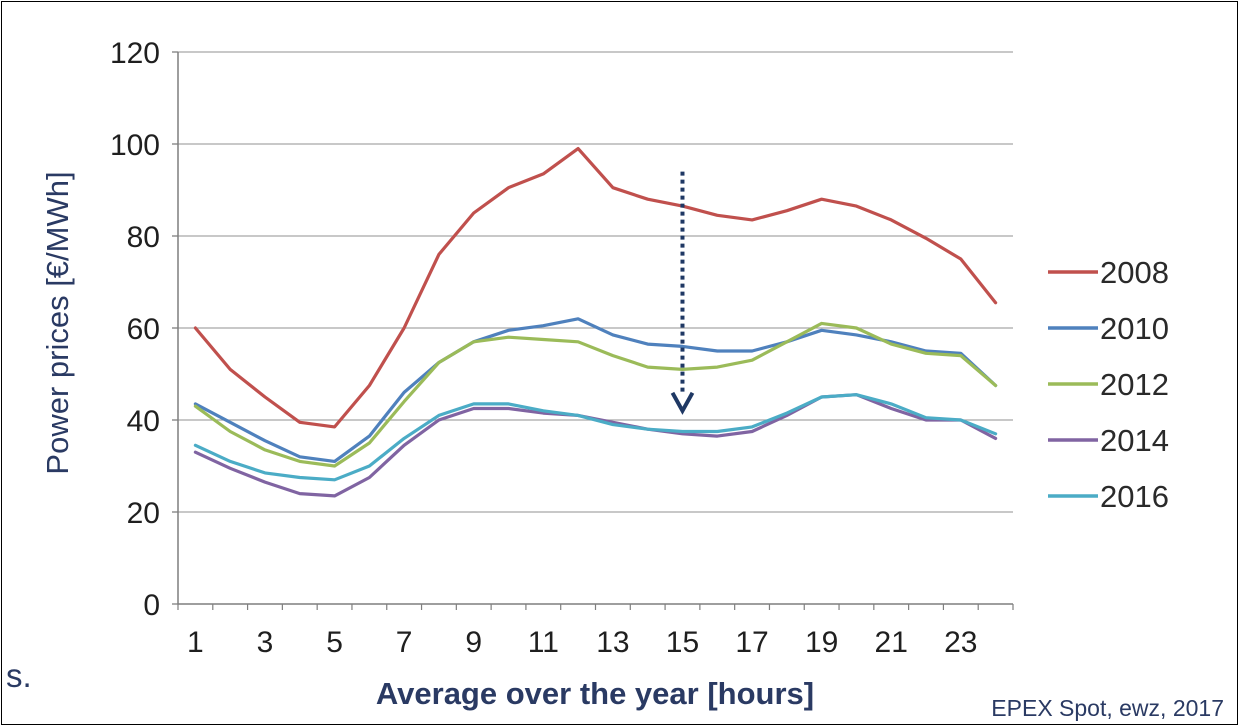 The height and width of the screenshot is (727, 1241). What do you see at coordinates (473, 642) in the screenshot?
I see `x-tick-label: 9` at bounding box center [473, 642].